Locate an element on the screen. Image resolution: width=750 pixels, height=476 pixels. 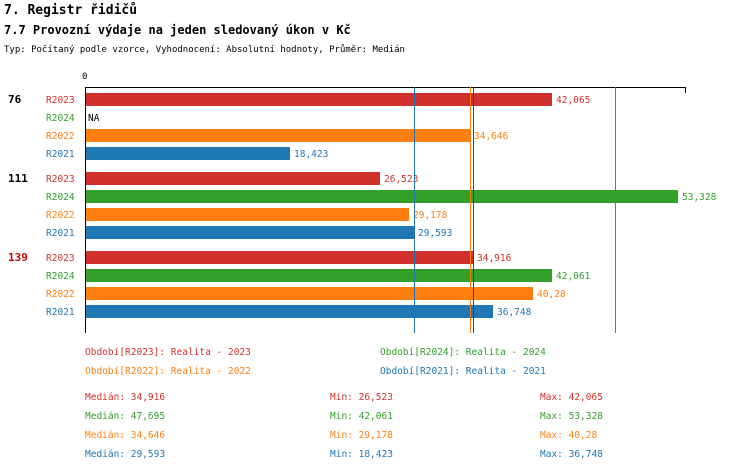
stat-median-r2021: Medián: 29,593 is located at coordinates (125, 454).